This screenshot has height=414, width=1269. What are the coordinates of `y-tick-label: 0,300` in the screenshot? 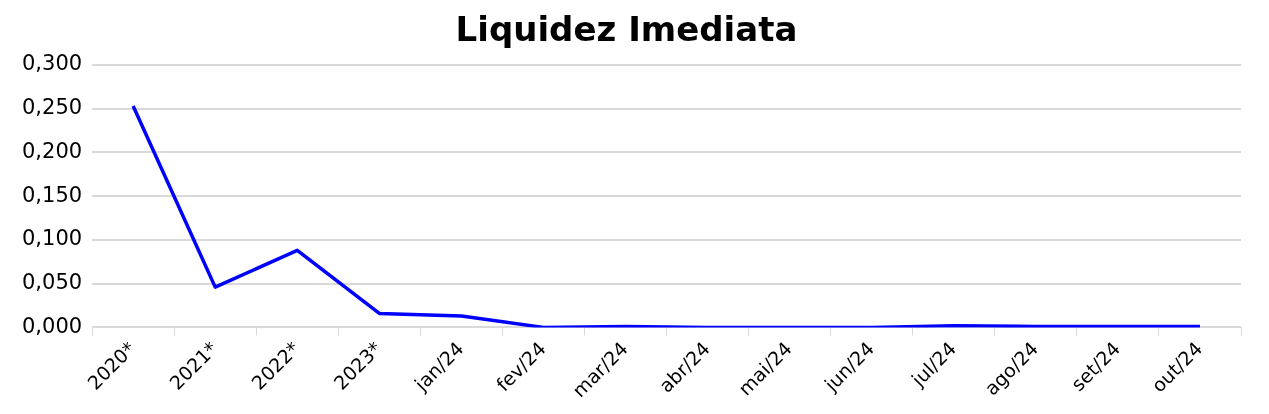 It's located at (52, 63).